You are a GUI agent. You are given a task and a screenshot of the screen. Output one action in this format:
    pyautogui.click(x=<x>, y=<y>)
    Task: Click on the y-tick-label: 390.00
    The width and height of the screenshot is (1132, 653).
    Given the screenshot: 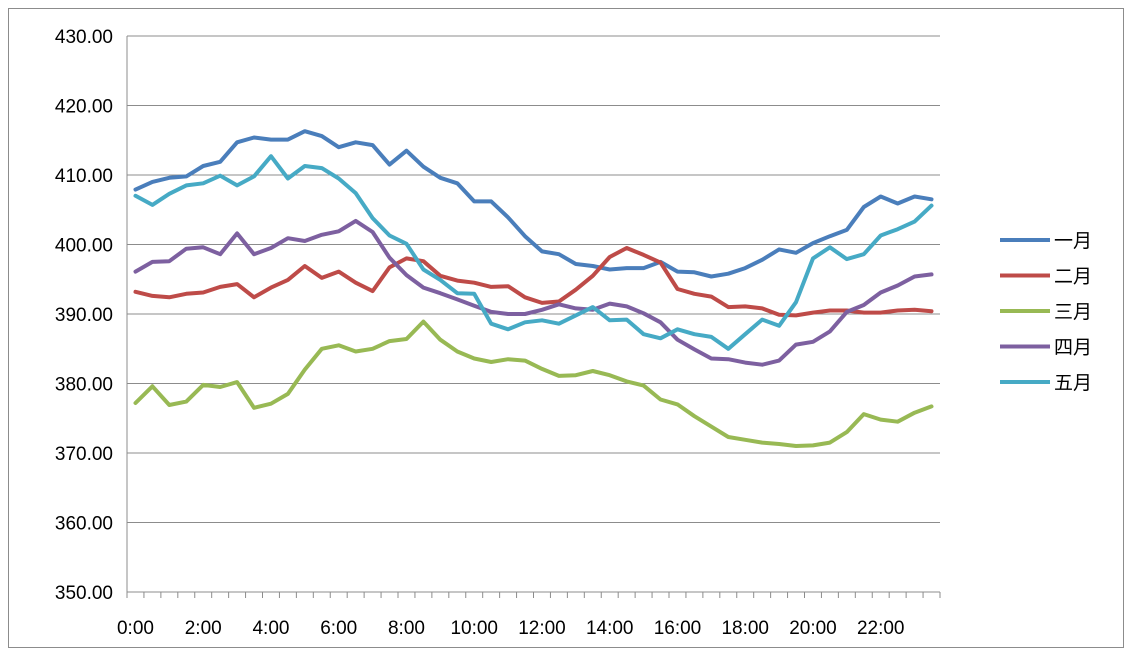 What is the action you would take?
    pyautogui.click(x=84, y=315)
    